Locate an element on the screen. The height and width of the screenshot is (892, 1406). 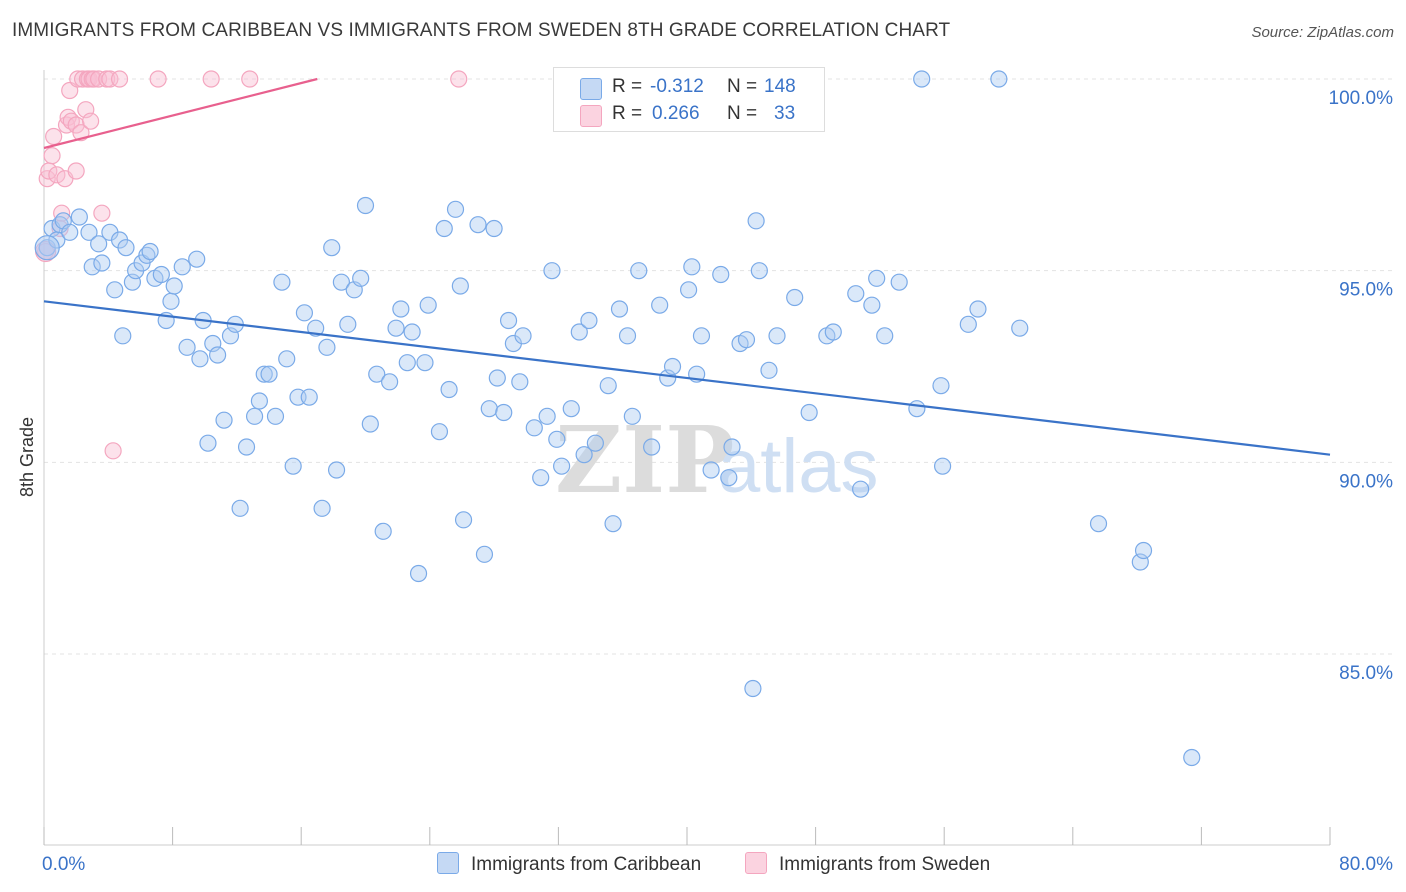
legend-row-sweden: R = 0.266 N = 33 is located at coordinates (689, 116).